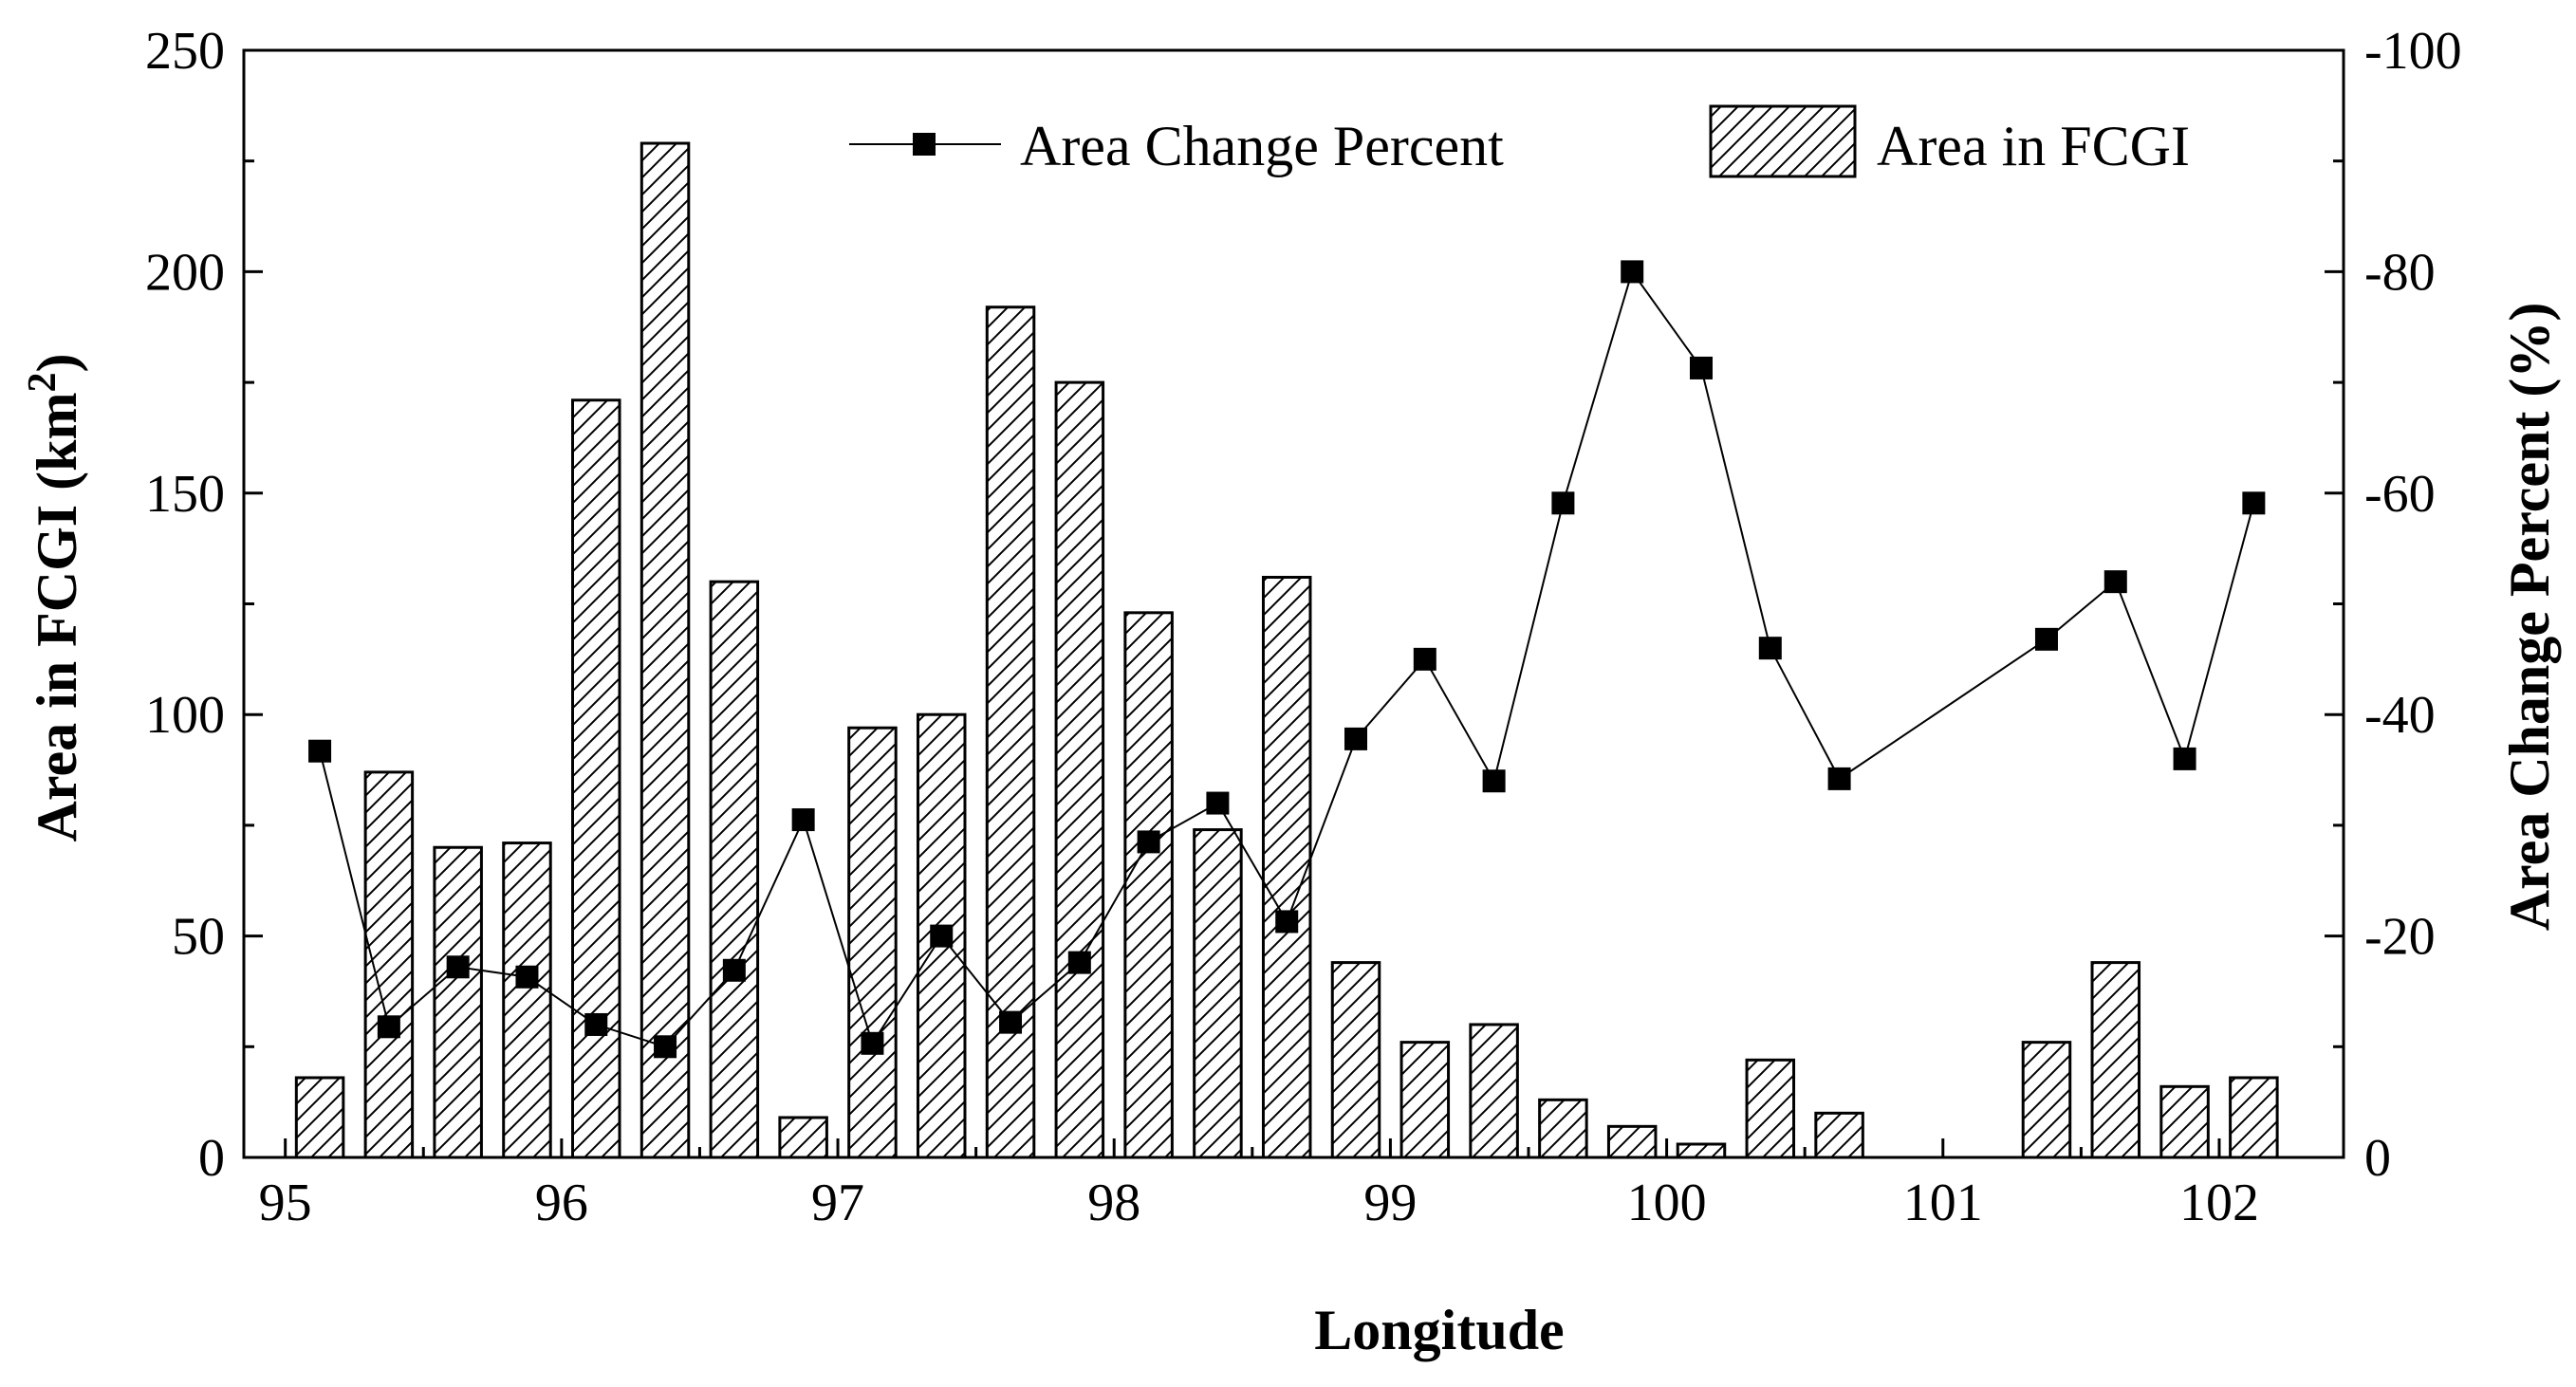  Describe the element at coordinates (57, 363) in the screenshot. I see `y-left-title-suffix: )` at that location.